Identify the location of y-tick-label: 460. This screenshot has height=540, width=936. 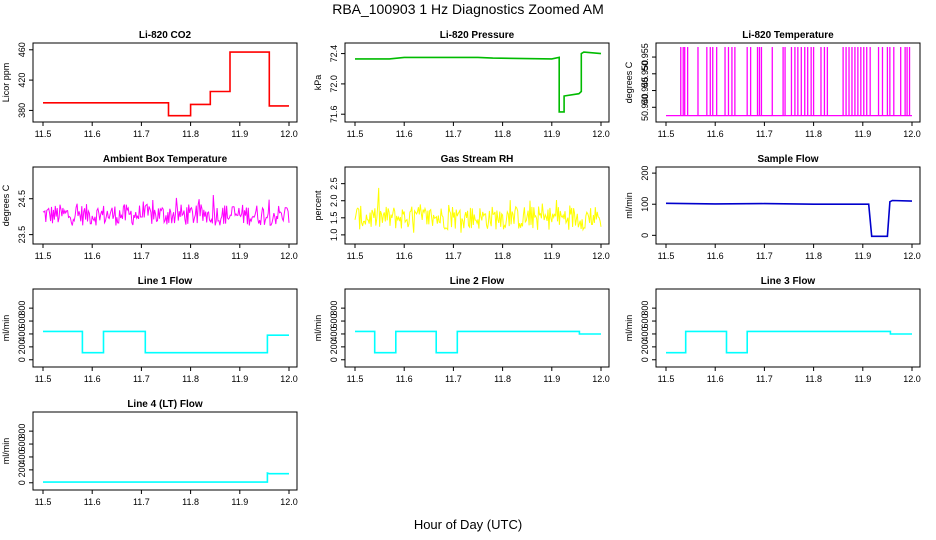
(22, 49).